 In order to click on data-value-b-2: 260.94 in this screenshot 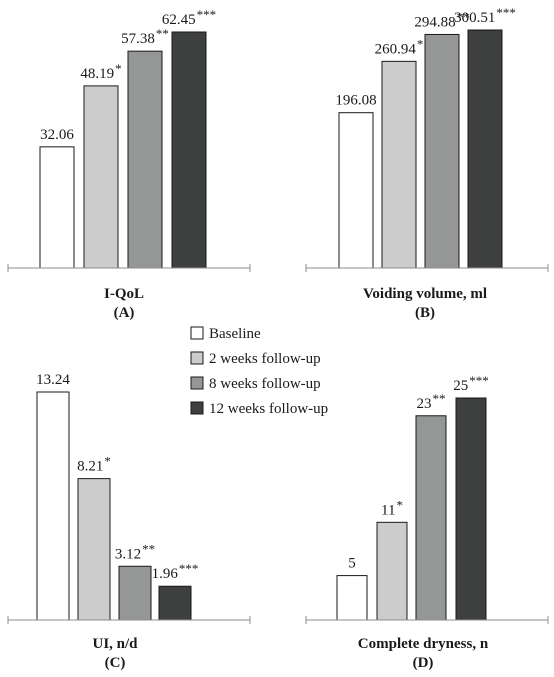, I will do `click(396, 49)`.